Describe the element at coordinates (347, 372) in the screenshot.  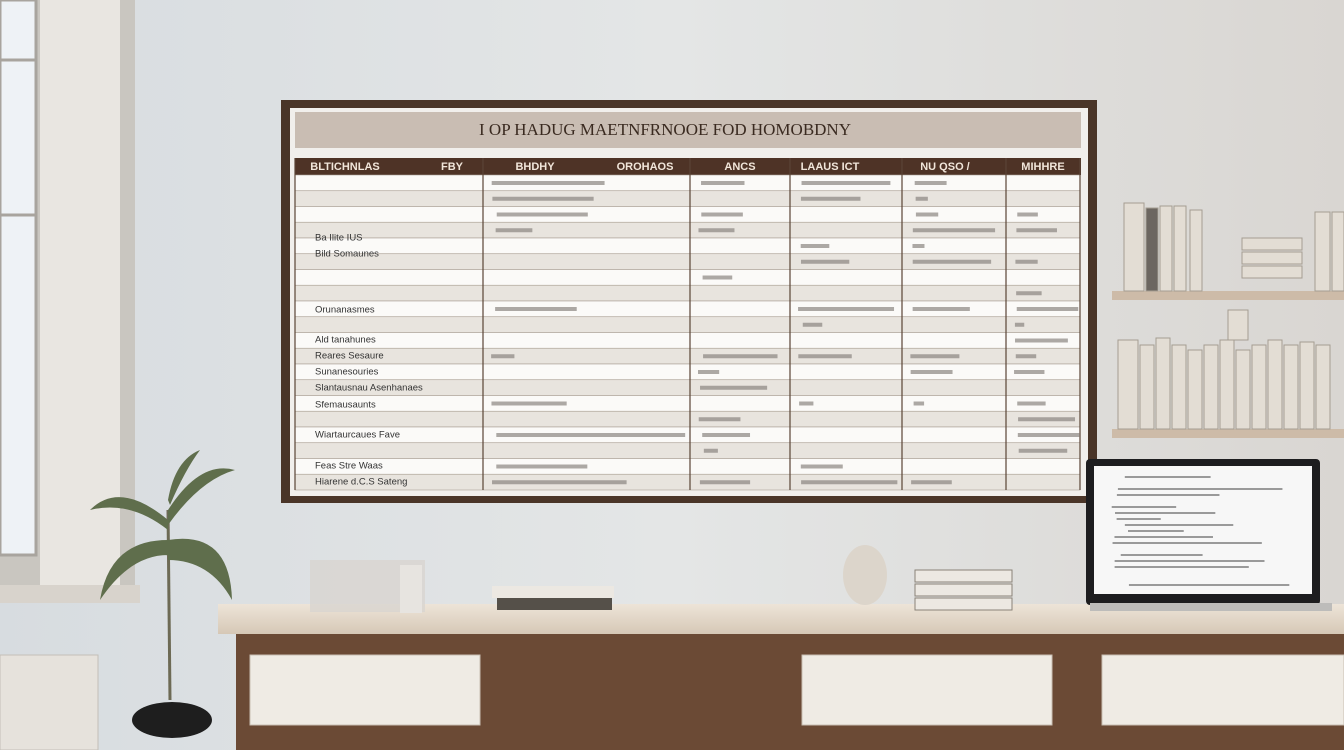
I see `row-label: Sunanesouries` at that location.